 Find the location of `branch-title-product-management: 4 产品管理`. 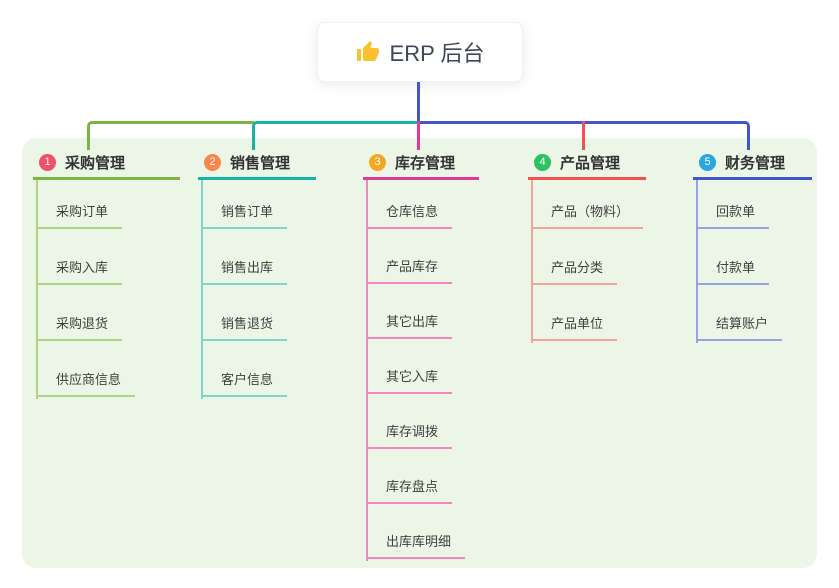

branch-title-product-management: 4 产品管理 is located at coordinates (587, 164).